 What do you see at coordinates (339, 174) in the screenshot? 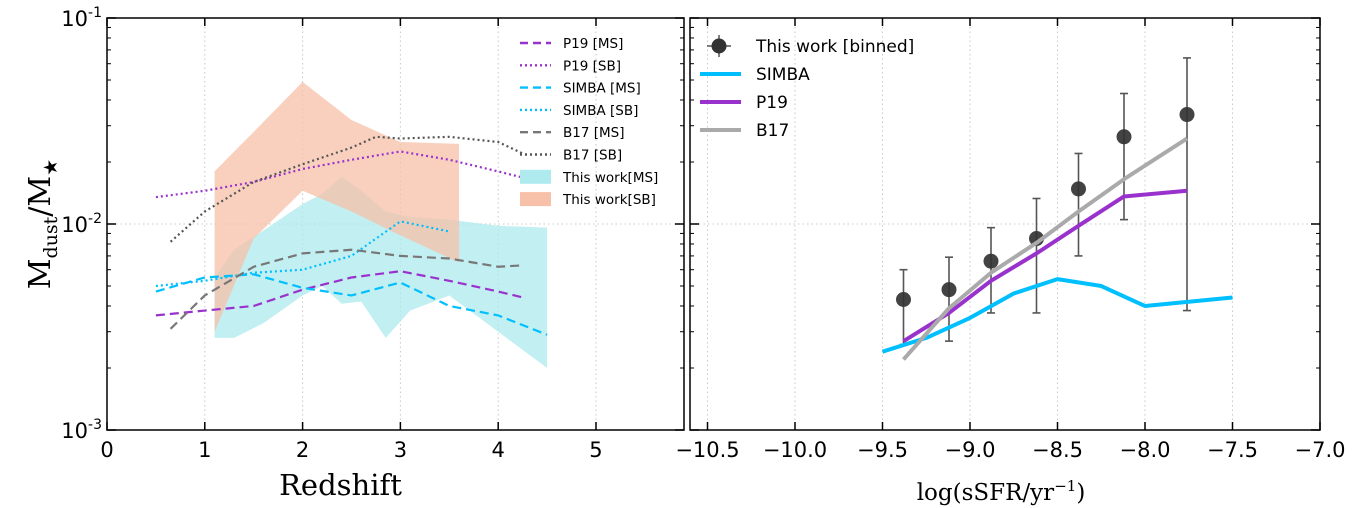
I see `series-line-p19-sb` at bounding box center [339, 174].